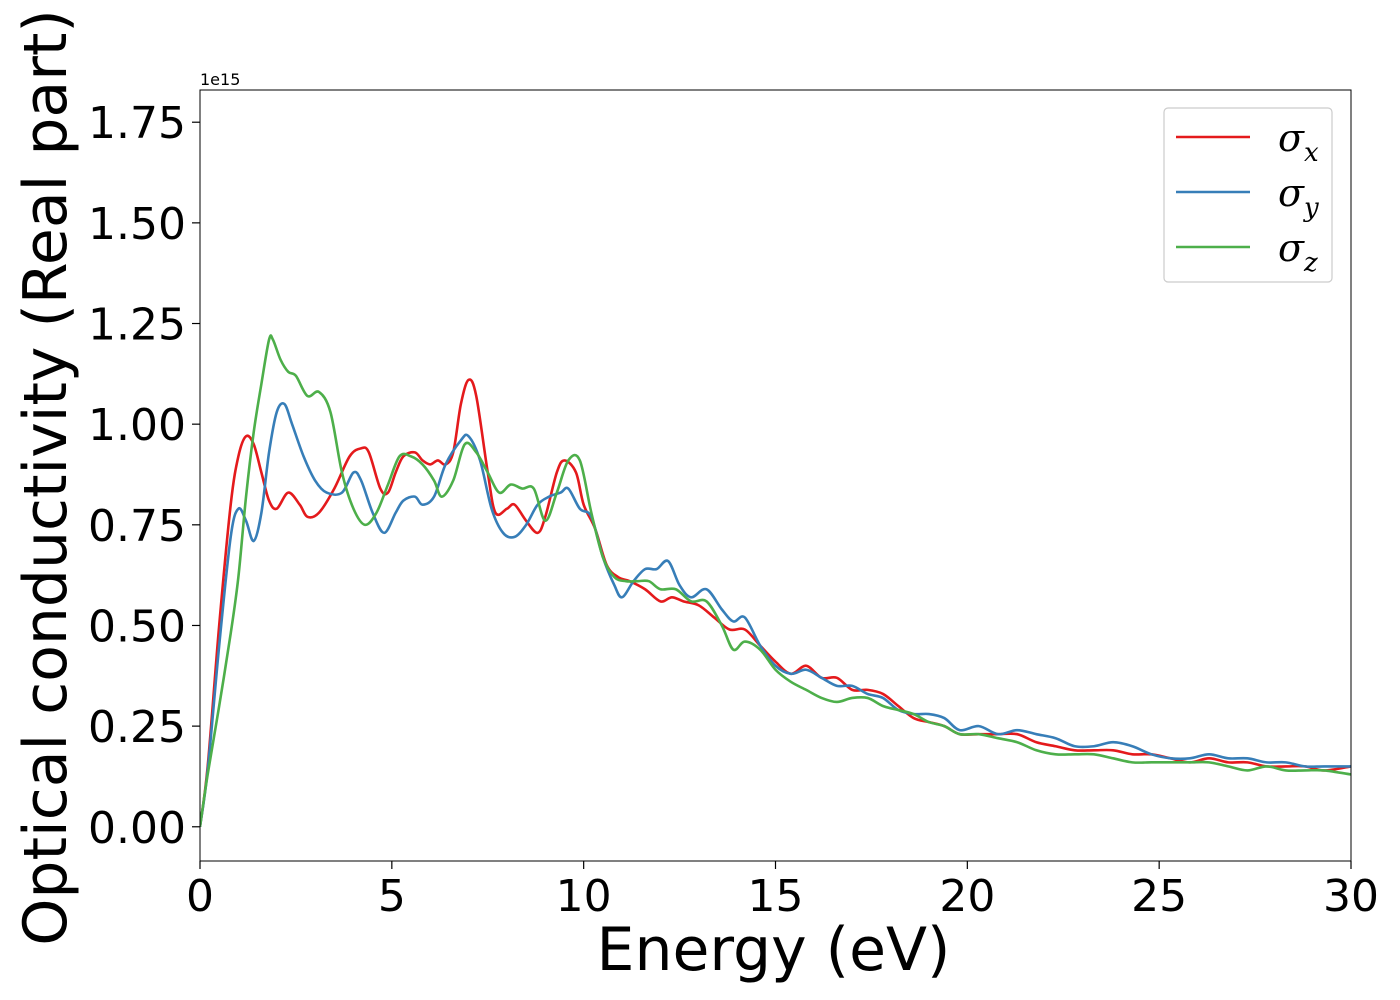  I want to click on y-tick-label: 1.50, so click(137, 224).